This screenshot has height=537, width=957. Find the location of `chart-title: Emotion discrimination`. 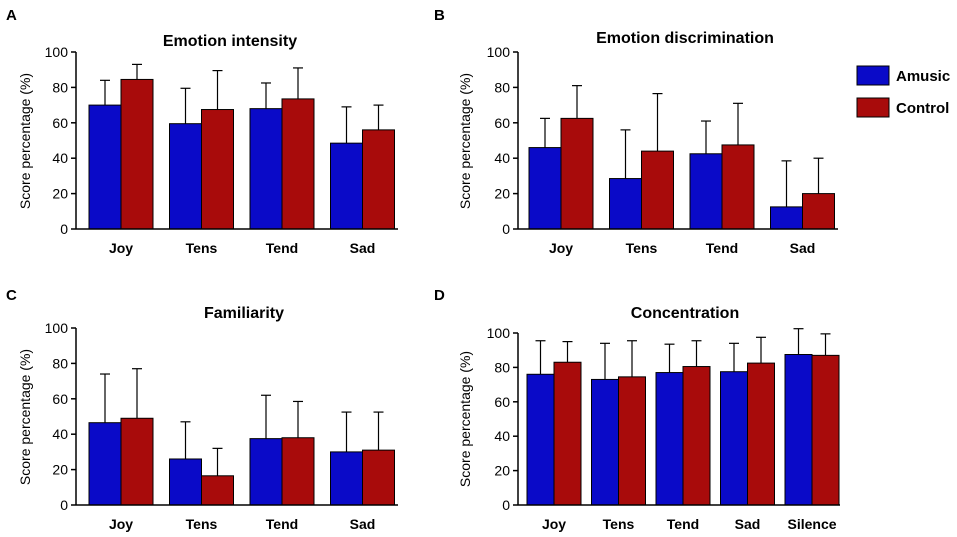

chart-title: Emotion discrimination is located at coordinates (685, 38).